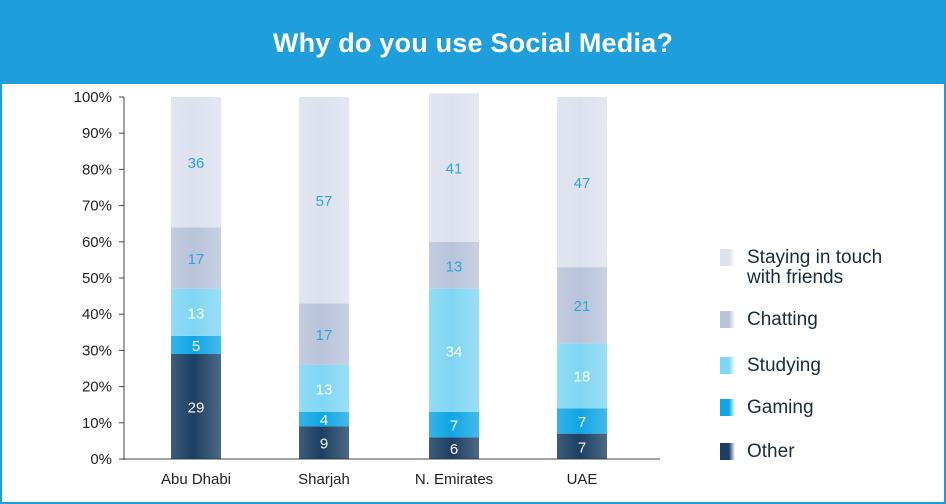 The width and height of the screenshot is (946, 504). I want to click on data-label: 34, so click(454, 351).